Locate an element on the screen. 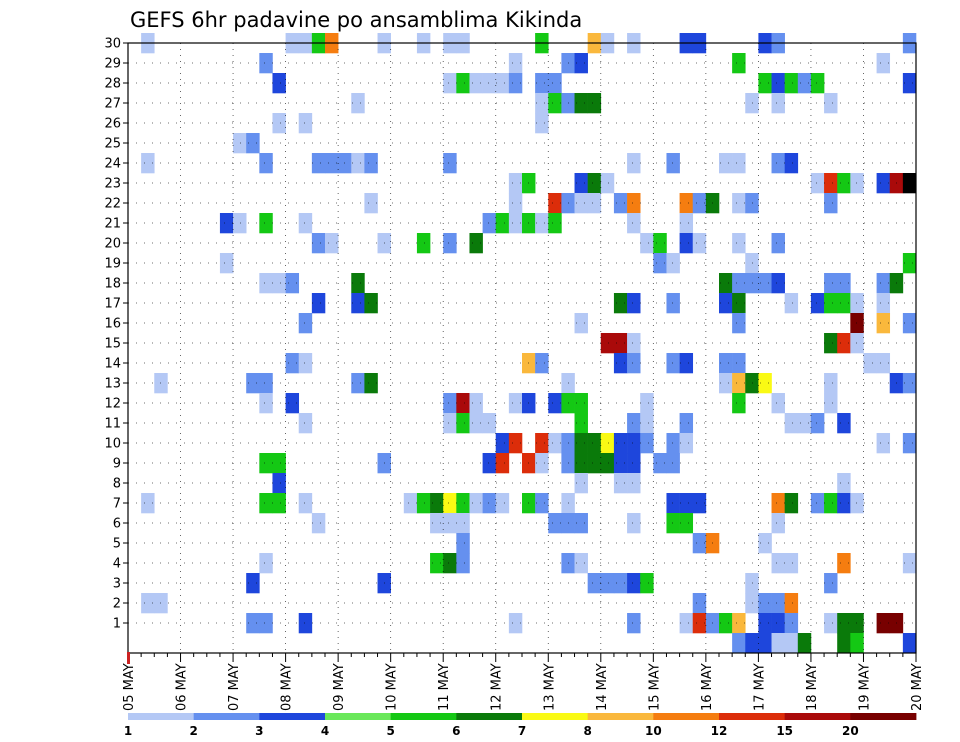 This screenshot has width=960, height=742. color-bar: 1 2 3 4 5 6 7 8 10 12 15 20 is located at coordinates (520, 725).